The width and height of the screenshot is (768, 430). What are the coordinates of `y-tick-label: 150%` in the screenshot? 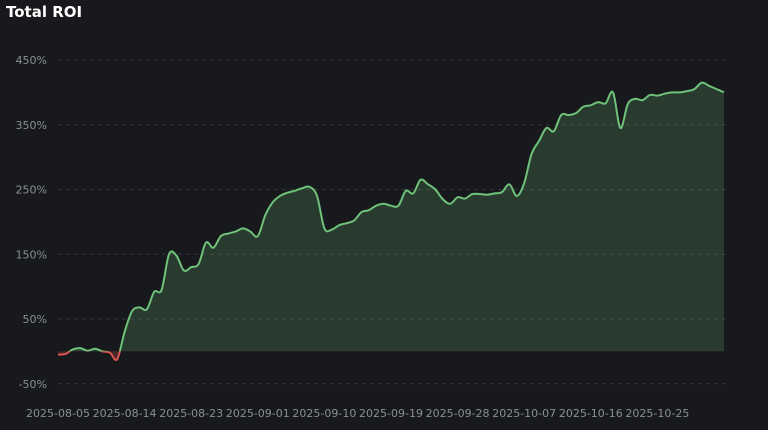 It's located at (31, 254).